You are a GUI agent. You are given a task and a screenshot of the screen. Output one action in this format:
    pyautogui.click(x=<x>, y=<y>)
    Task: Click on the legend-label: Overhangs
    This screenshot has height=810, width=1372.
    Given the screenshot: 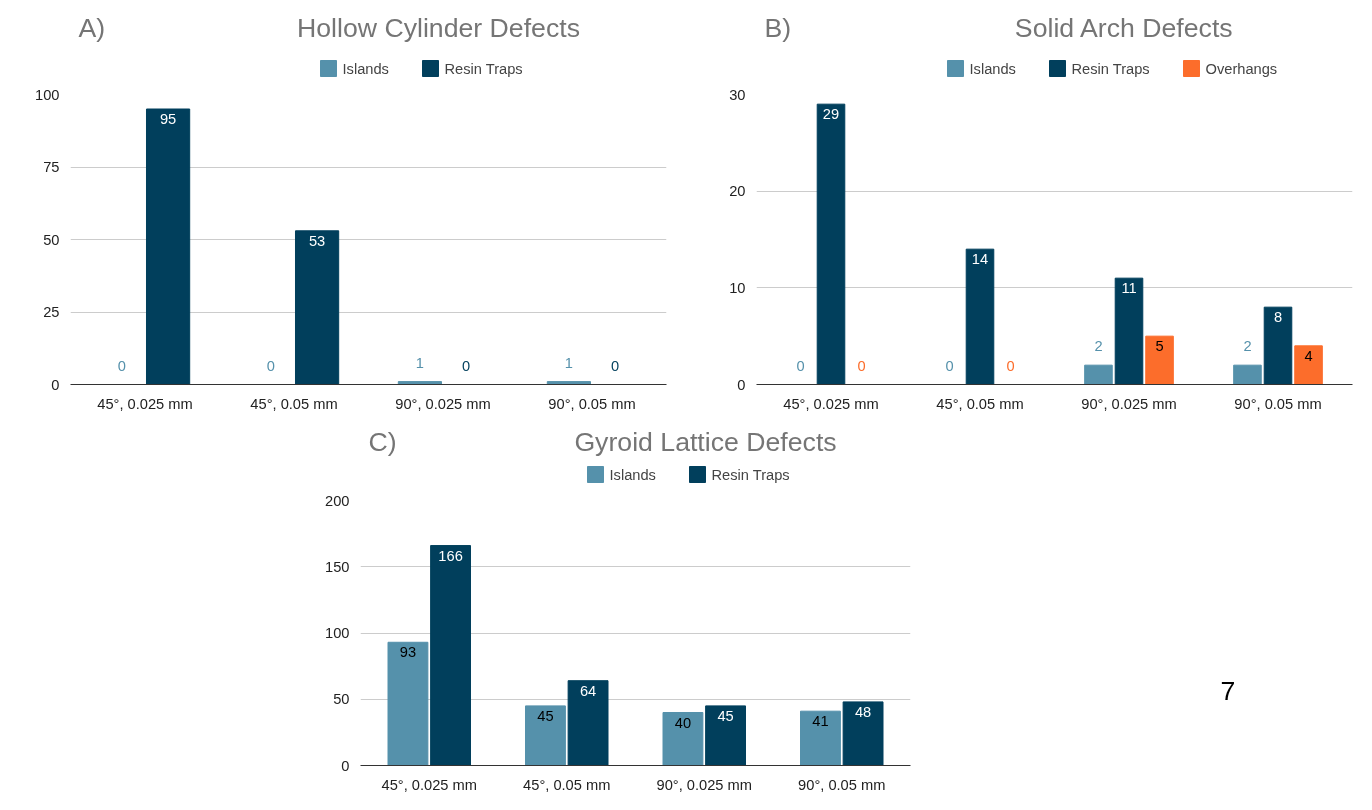 What is the action you would take?
    pyautogui.click(x=1241, y=68)
    